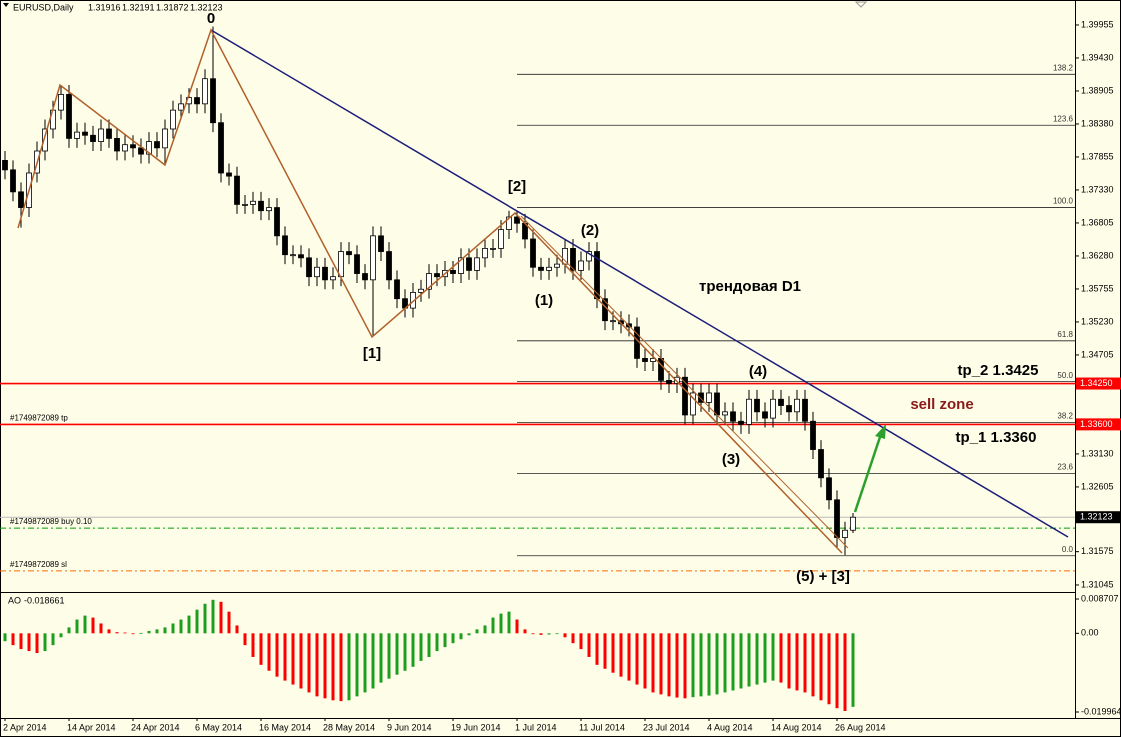 The image size is (1121, 737). What do you see at coordinates (43, 7) in the screenshot?
I see `symbol-title: EURUSD,Daily` at bounding box center [43, 7].